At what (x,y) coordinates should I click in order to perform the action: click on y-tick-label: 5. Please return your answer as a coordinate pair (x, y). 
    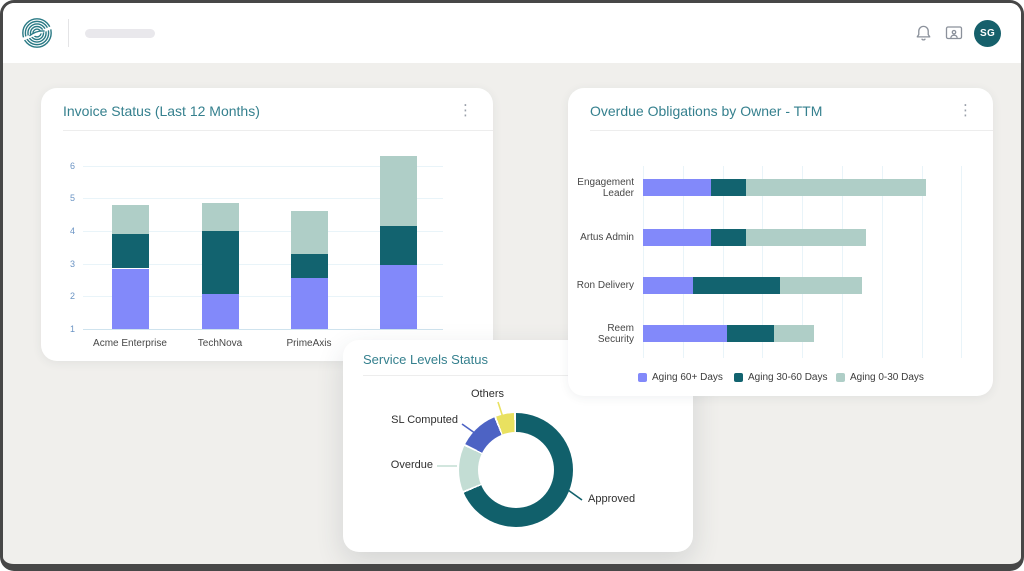
    Looking at the image, I should click on (72, 198).